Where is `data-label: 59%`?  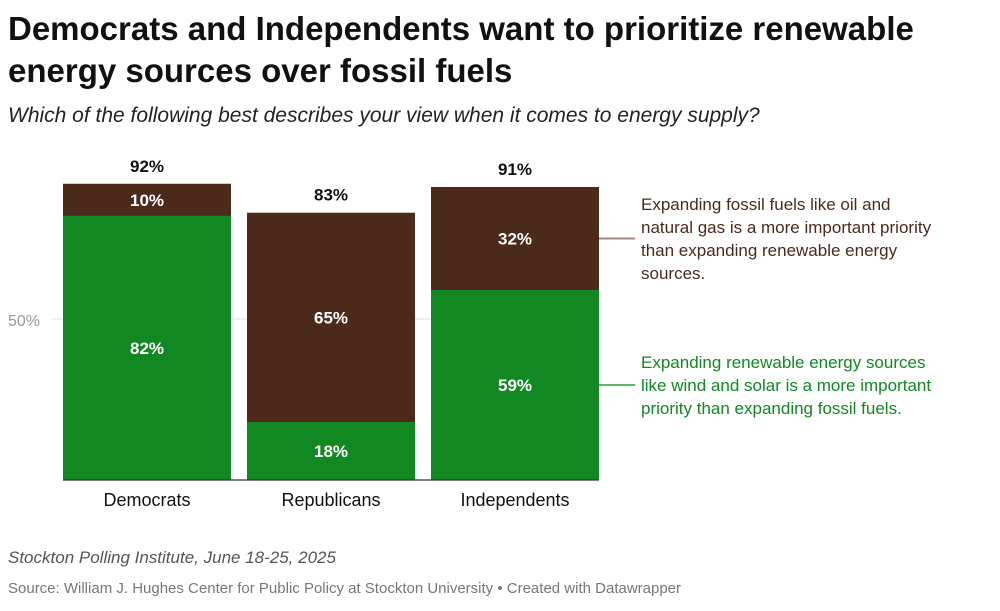 data-label: 59% is located at coordinates (515, 385).